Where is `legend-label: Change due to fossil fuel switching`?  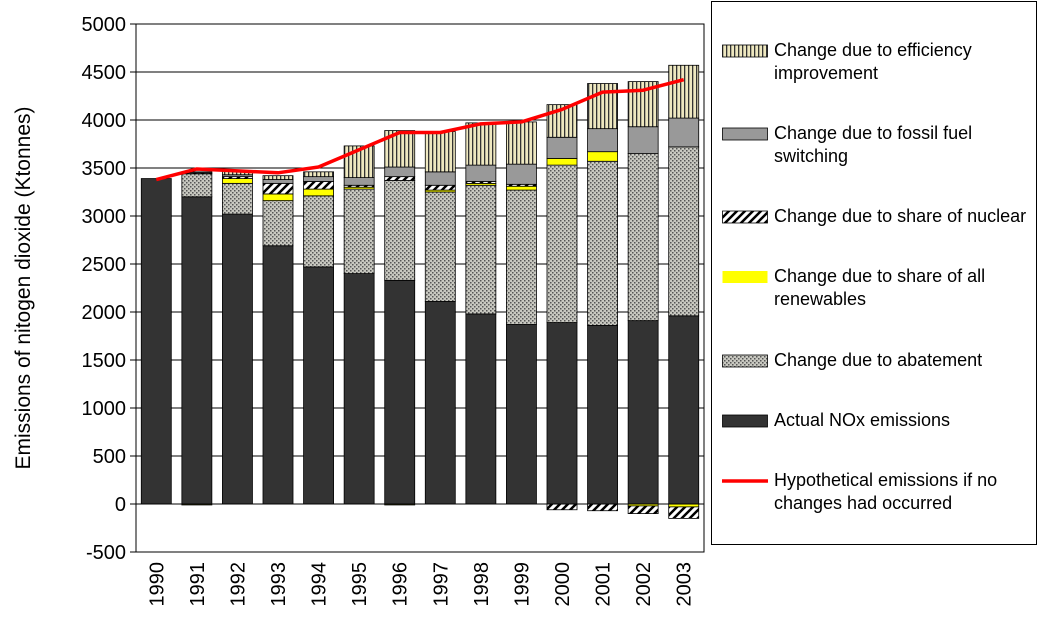
legend-label: Change due to fossil fuel switching is located at coordinates (873, 144).